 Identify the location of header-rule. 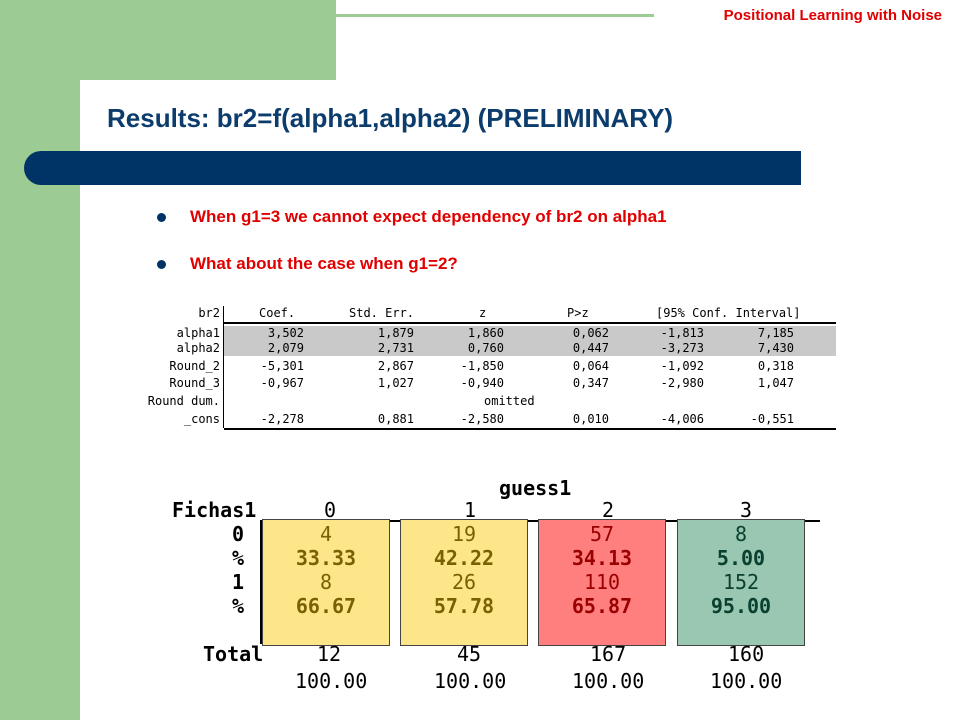
(530, 323).